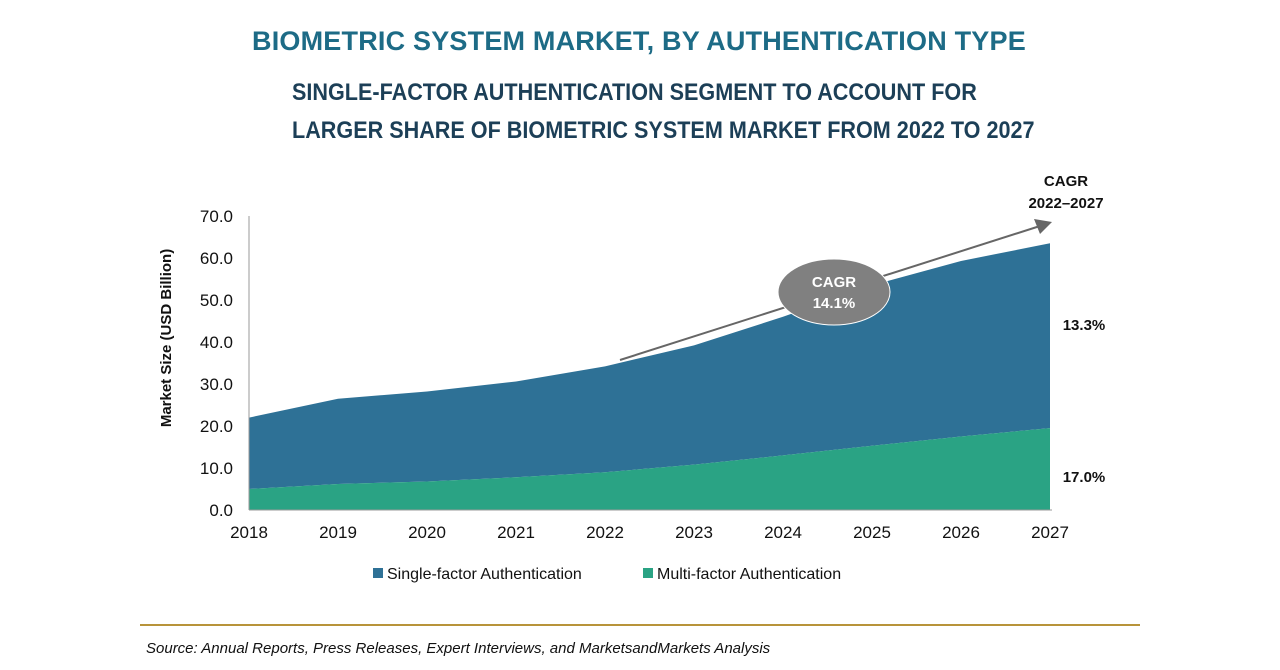 The height and width of the screenshot is (670, 1280). What do you see at coordinates (221, 510) in the screenshot?
I see `y-tick-label: 0.0` at bounding box center [221, 510].